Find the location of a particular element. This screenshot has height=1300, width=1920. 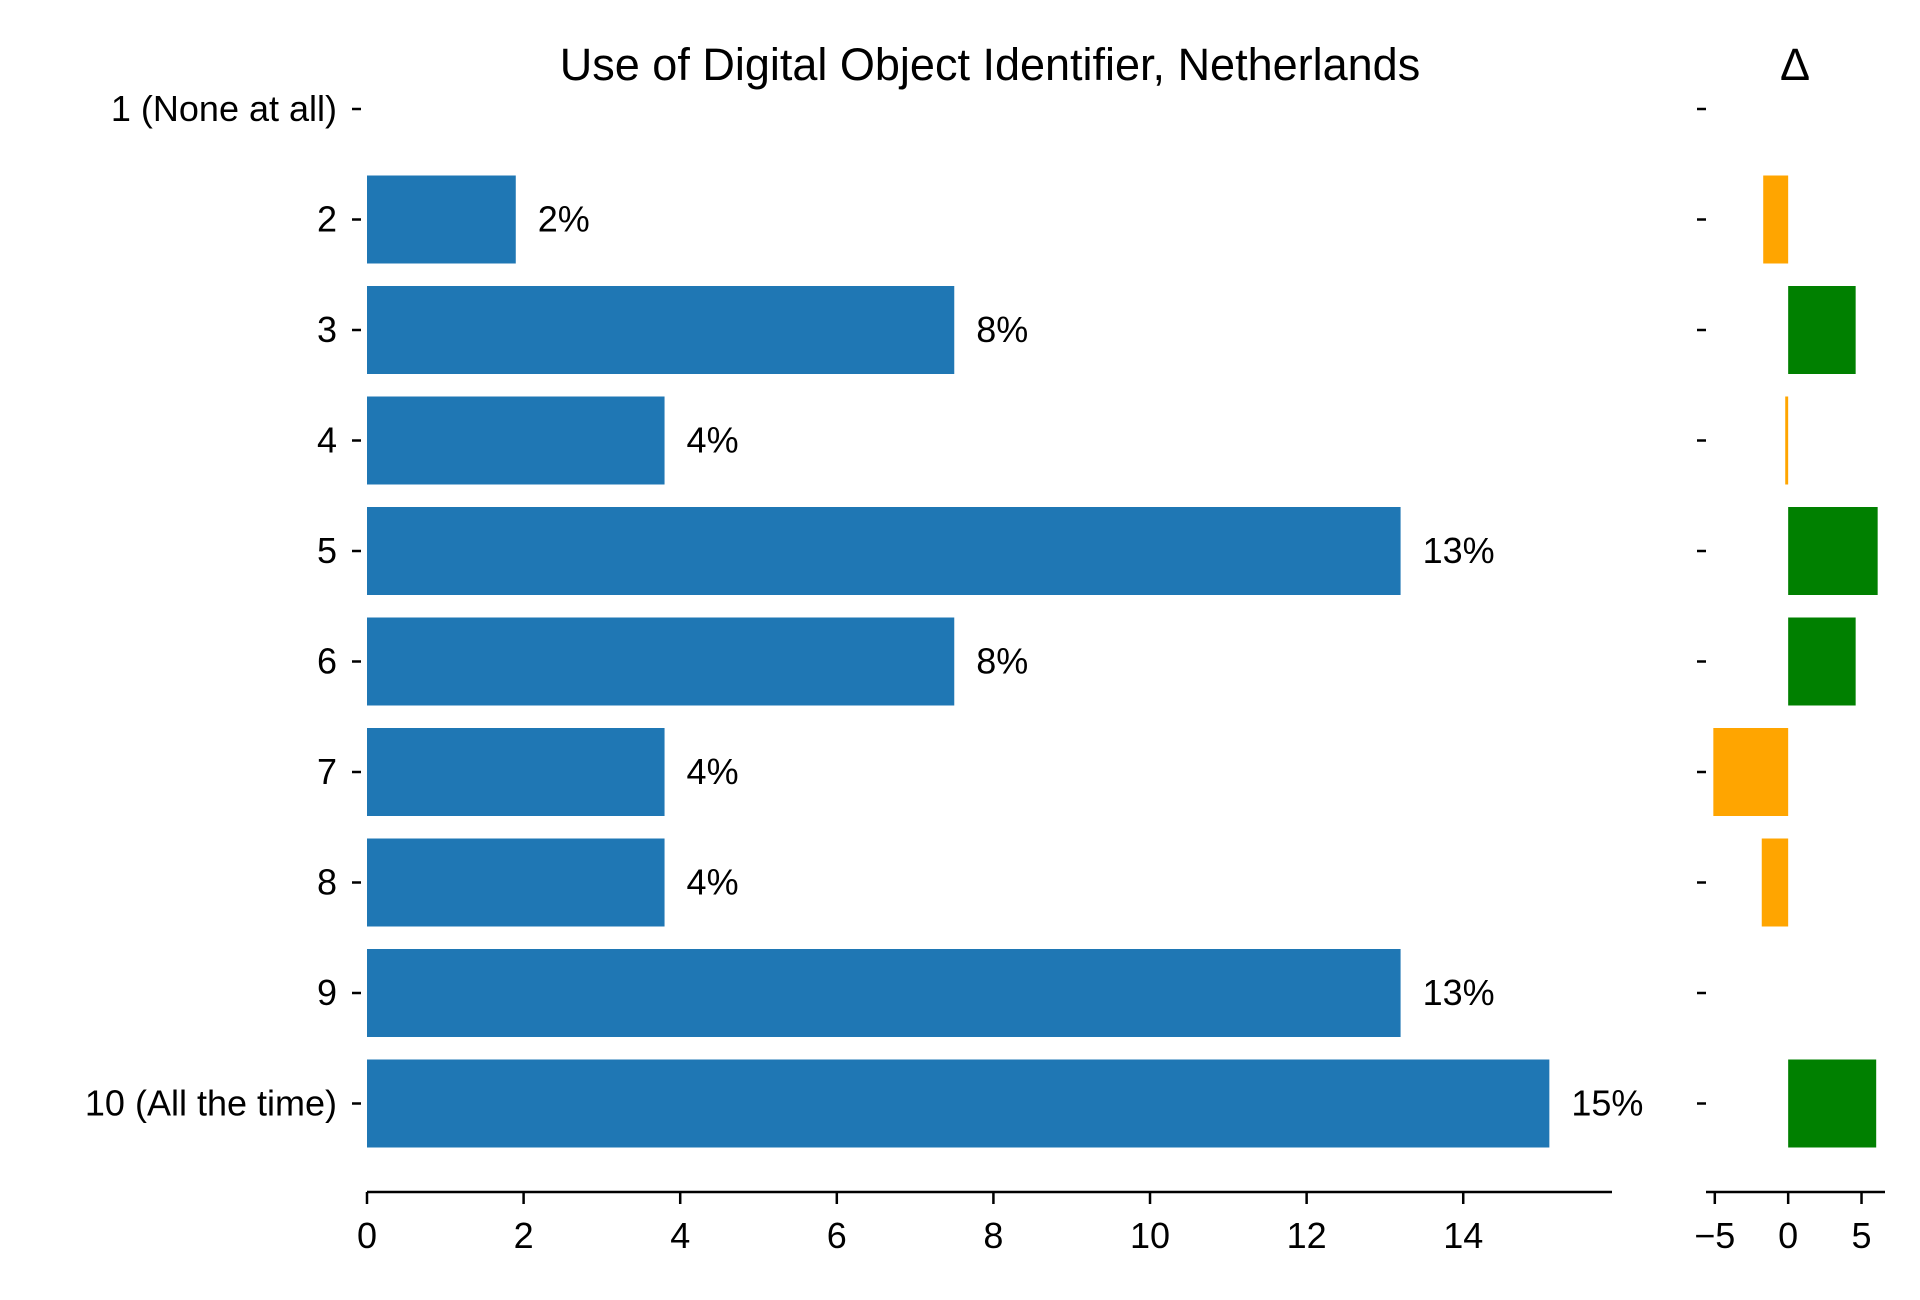

y-tick-label: 5 is located at coordinates (327, 550).